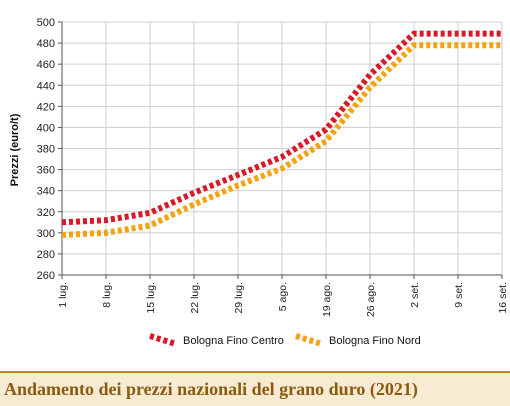 This screenshot has width=510, height=406. I want to click on y-tick-label: 440, so click(46, 86).